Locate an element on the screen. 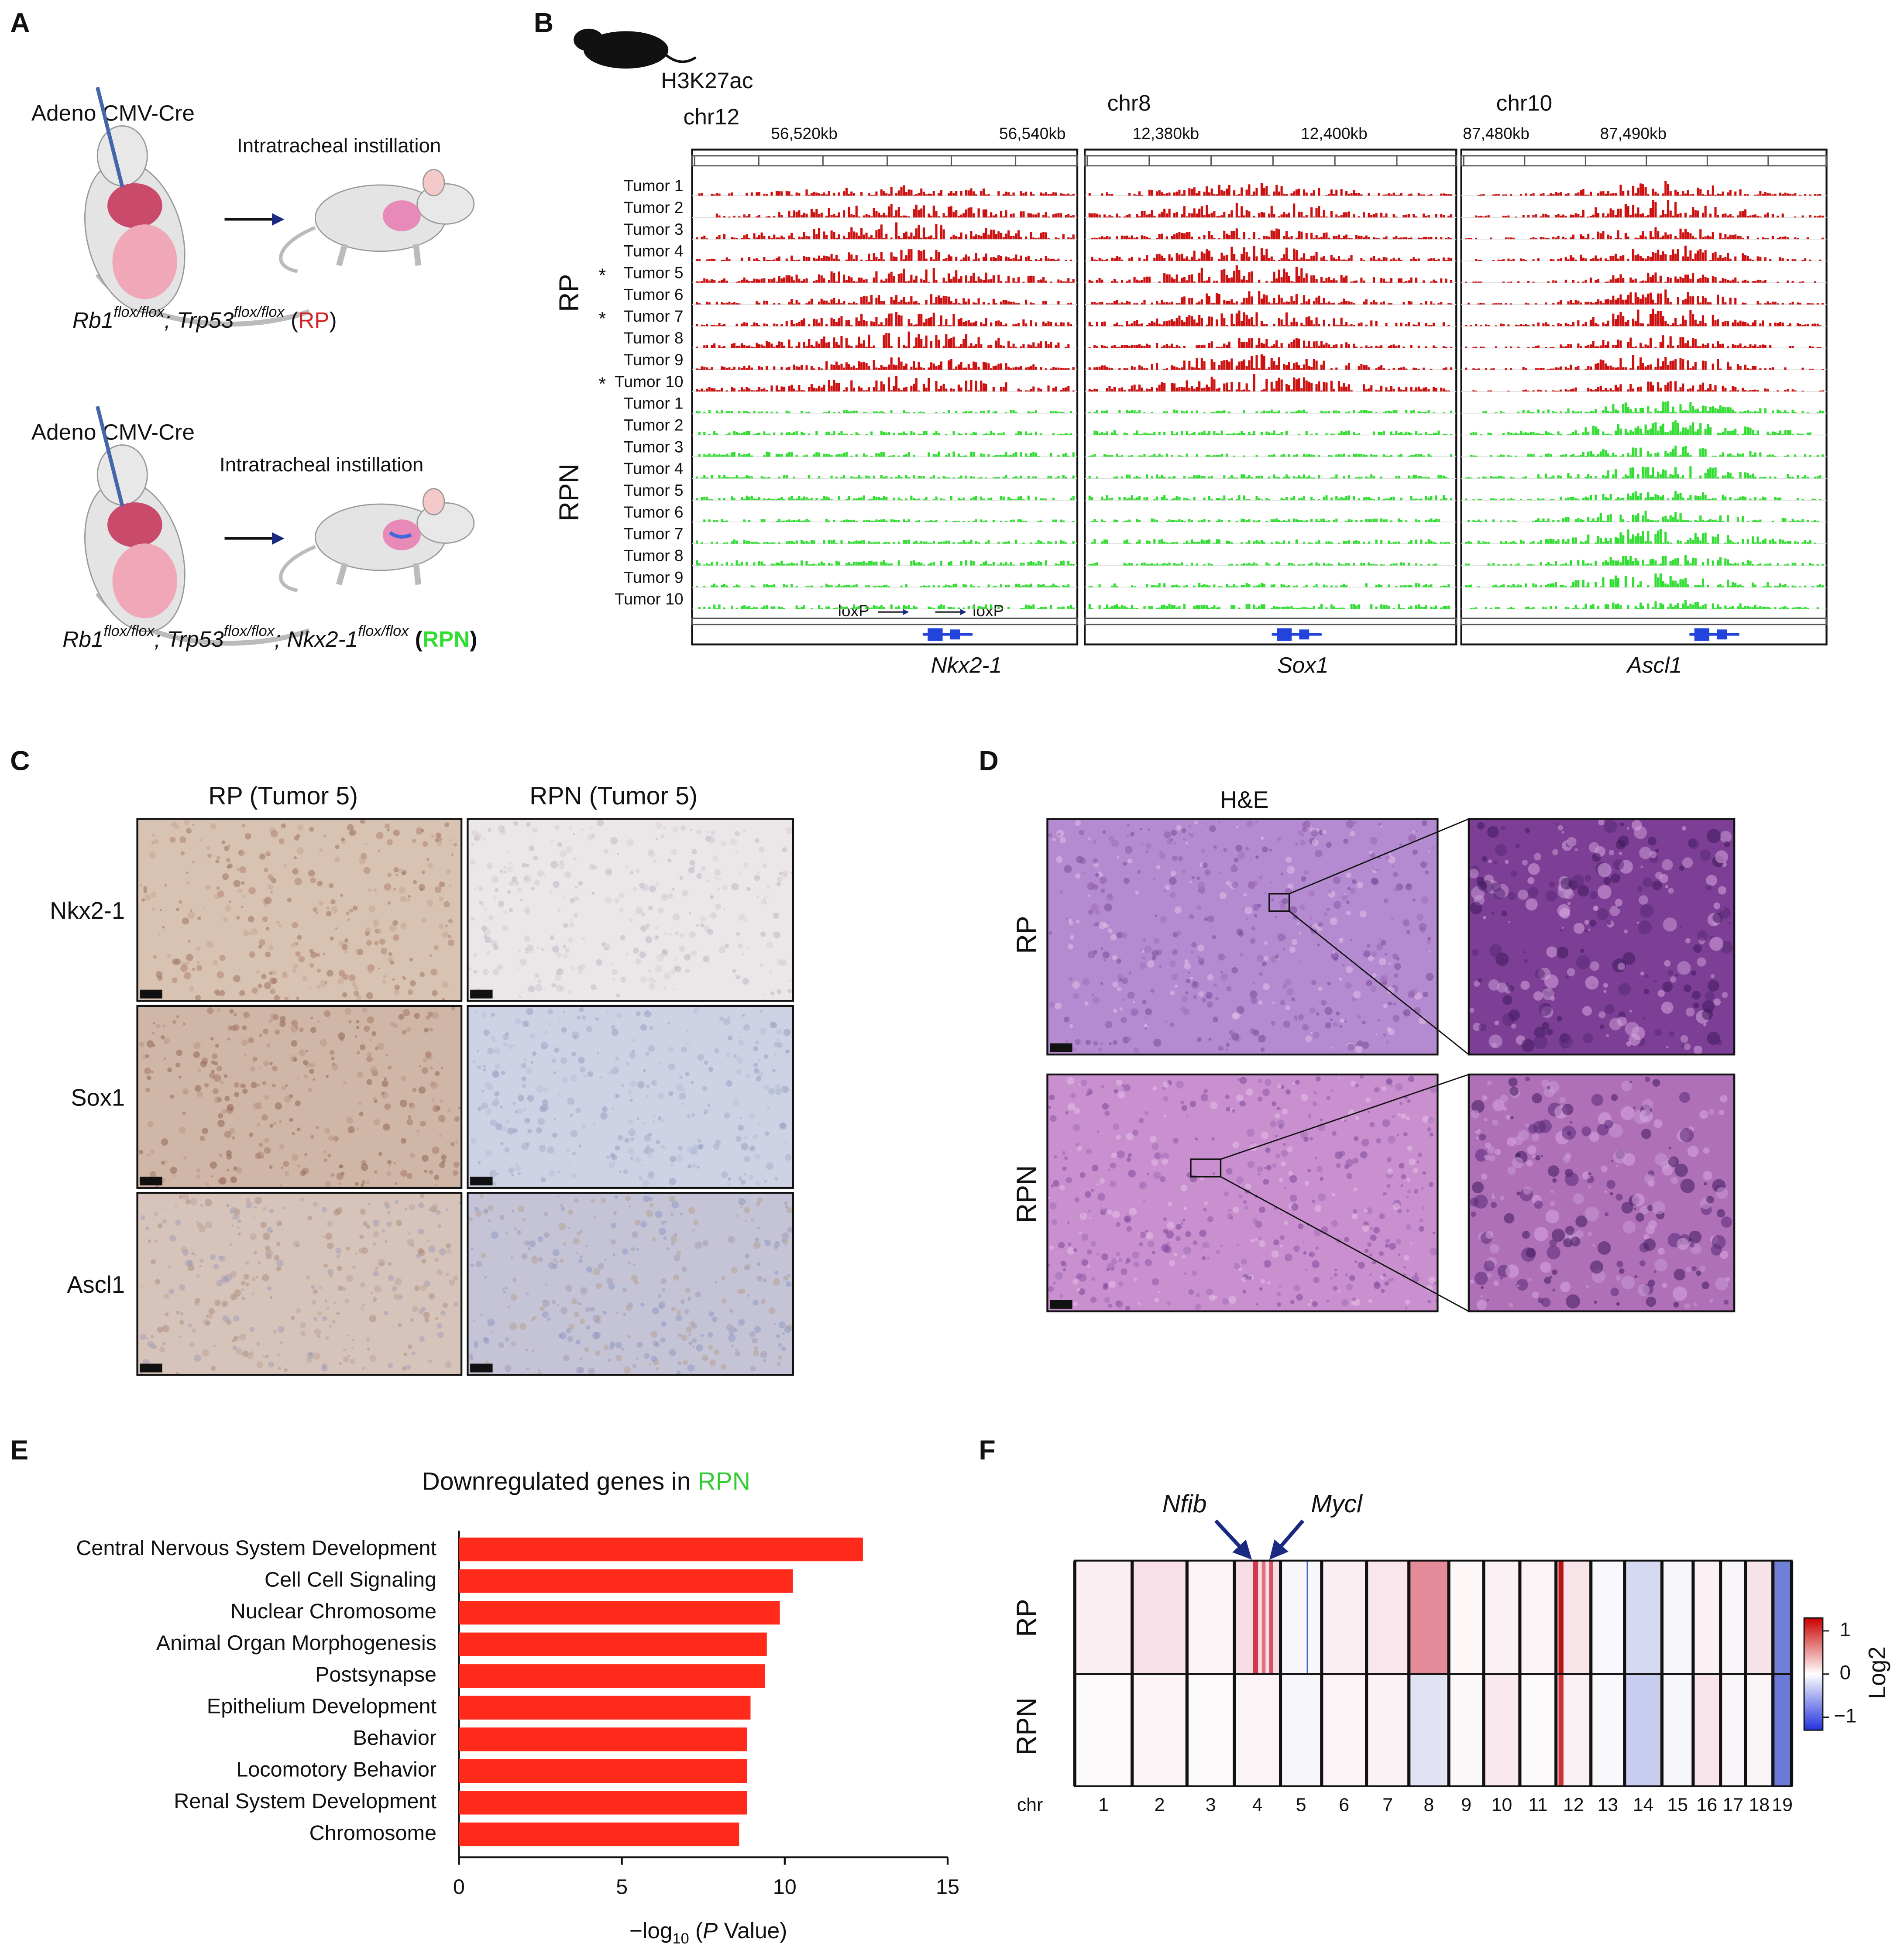  gene-exon is located at coordinates (1284, 634).